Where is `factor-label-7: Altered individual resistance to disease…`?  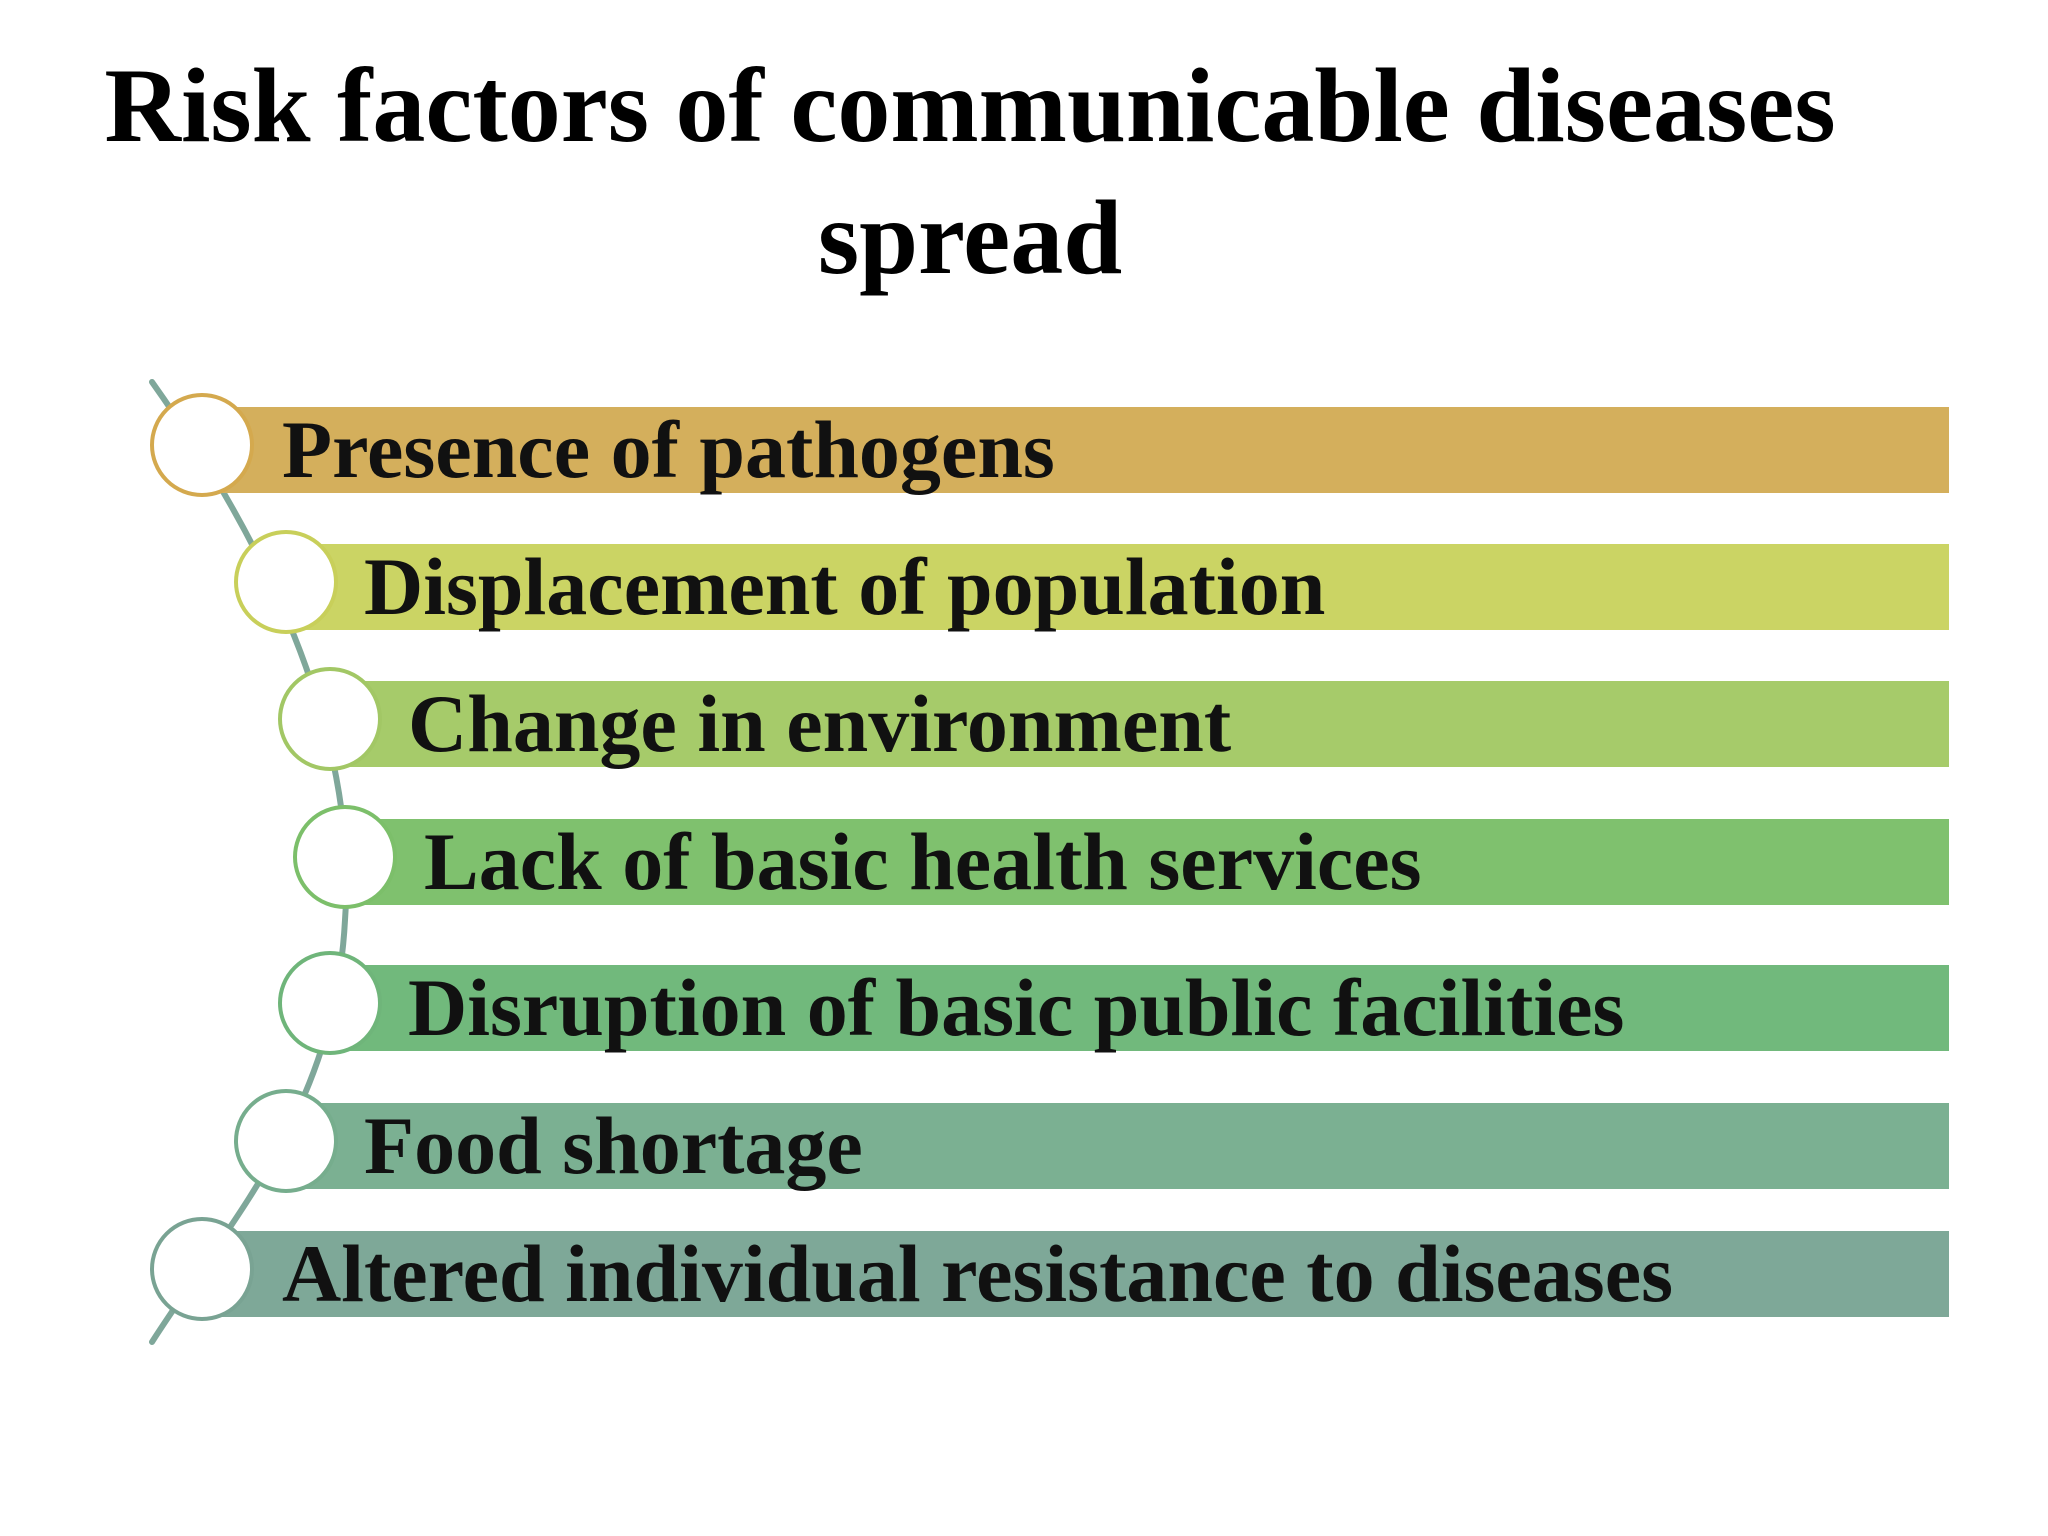 factor-label-7: Altered individual resistance to disease… is located at coordinates (977, 1273).